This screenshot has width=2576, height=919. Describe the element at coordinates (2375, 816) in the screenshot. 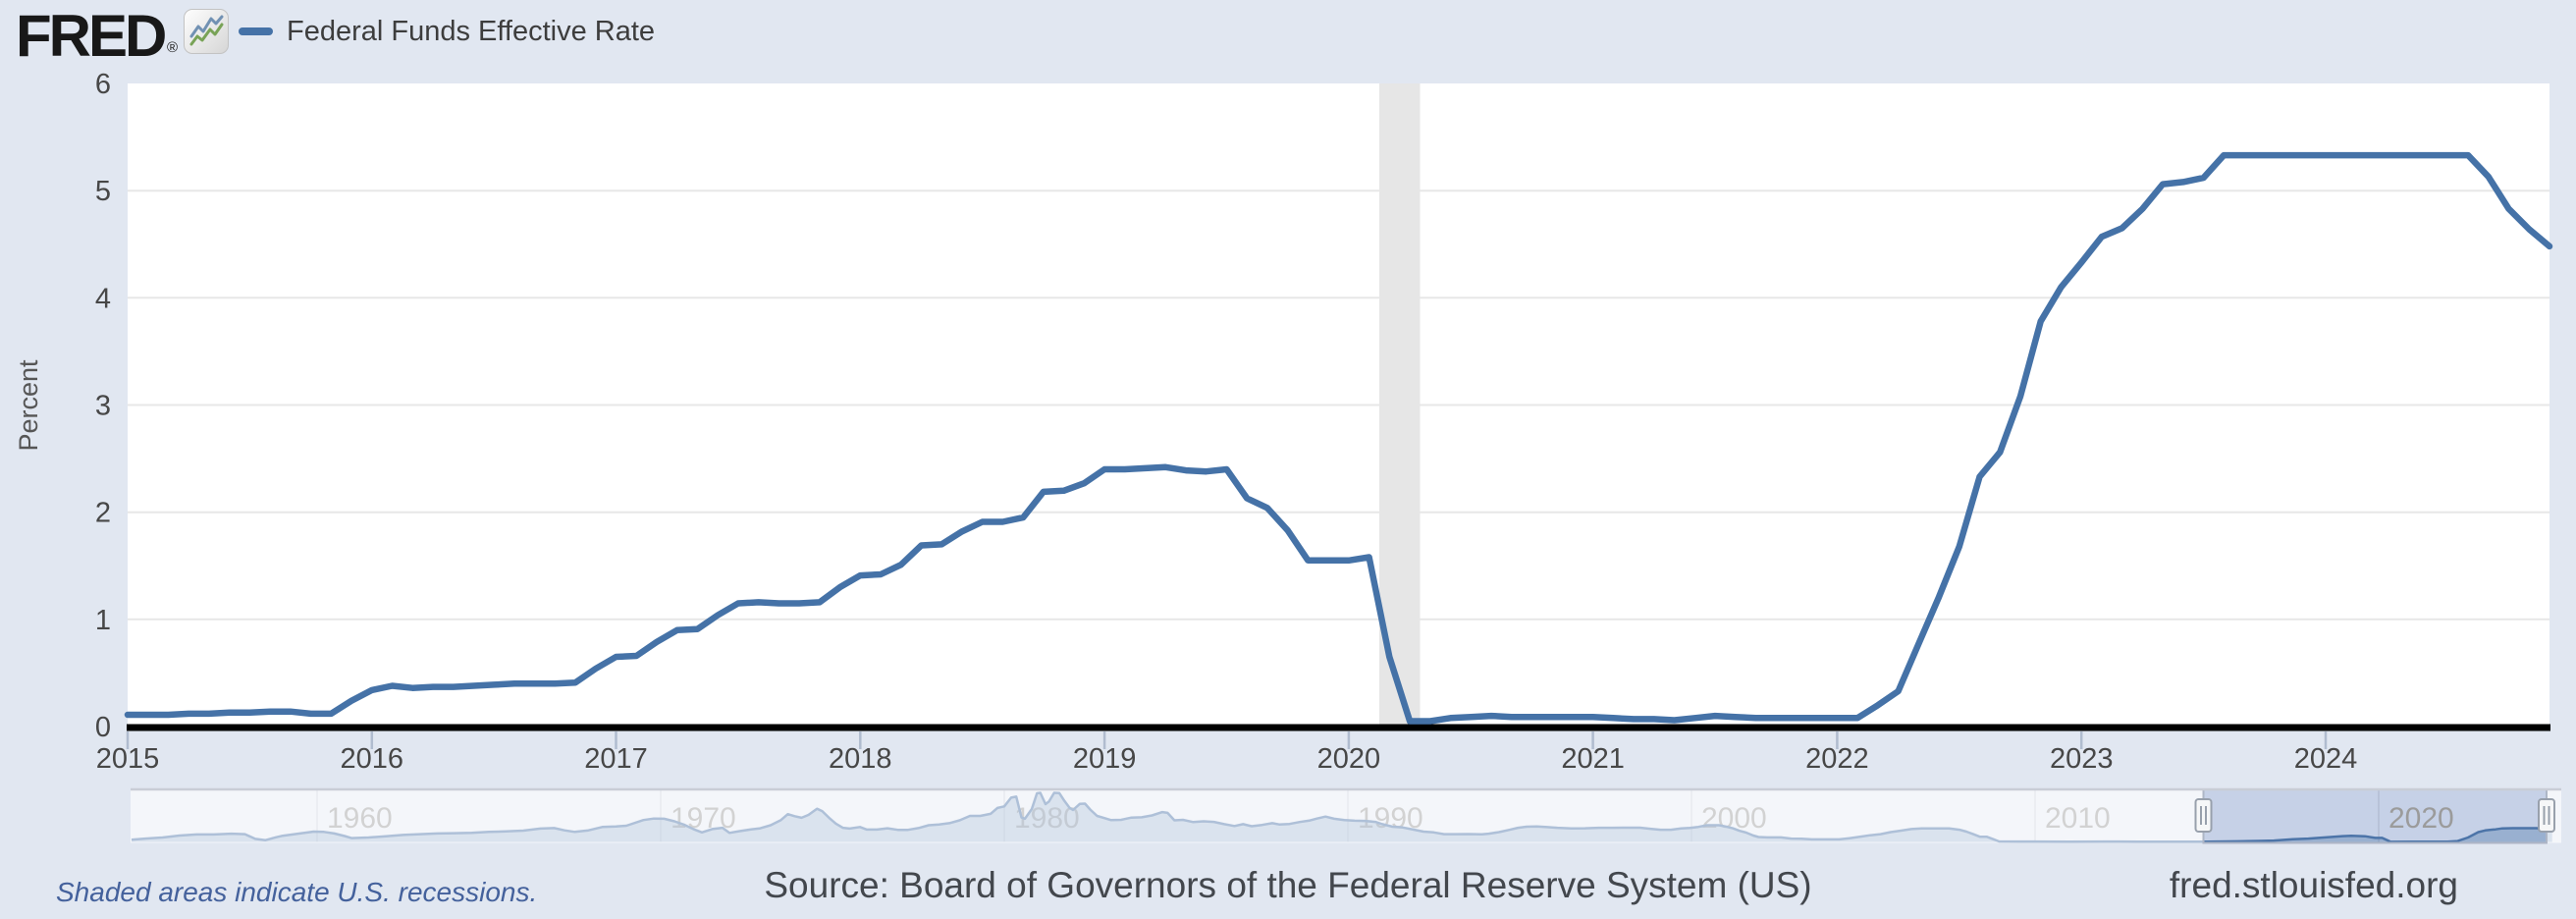

I see `navigator-selection` at that location.